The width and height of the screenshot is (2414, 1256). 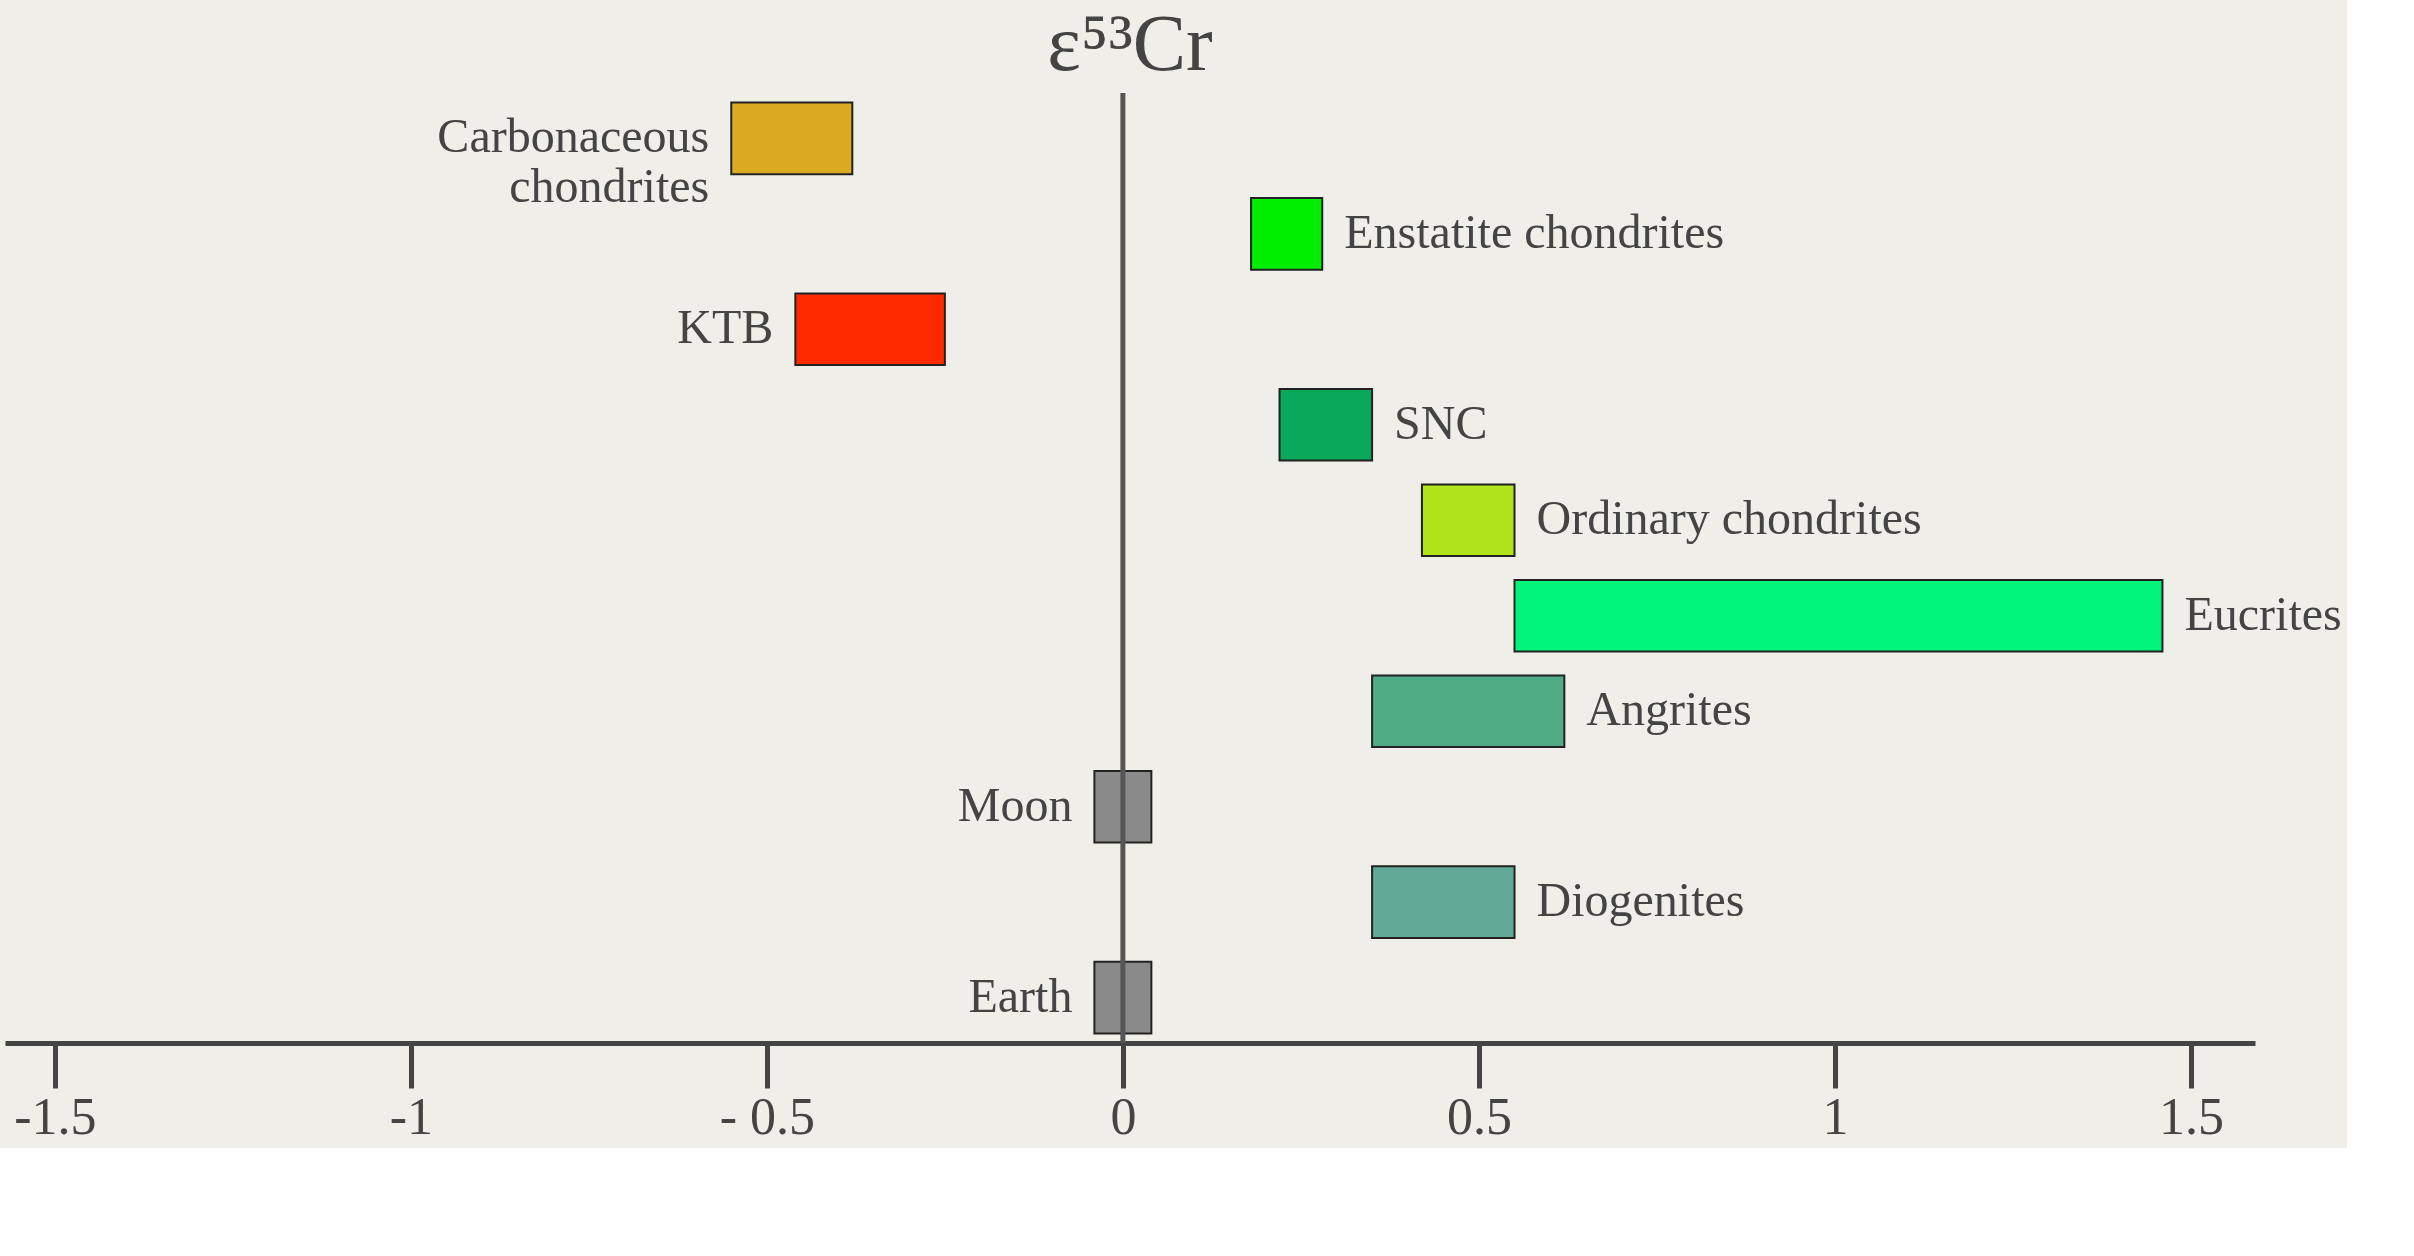 I want to click on y-tick-label: Moon, so click(x=1015, y=804).